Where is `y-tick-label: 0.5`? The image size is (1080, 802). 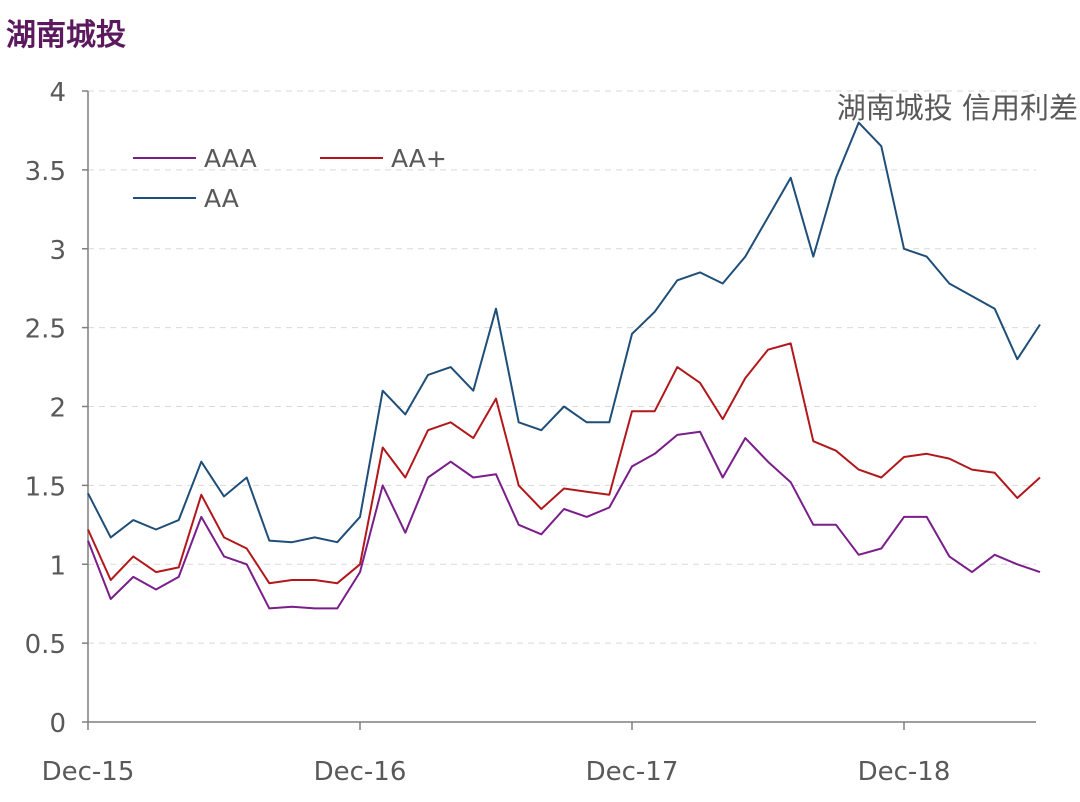
y-tick-label: 0.5 is located at coordinates (45, 645).